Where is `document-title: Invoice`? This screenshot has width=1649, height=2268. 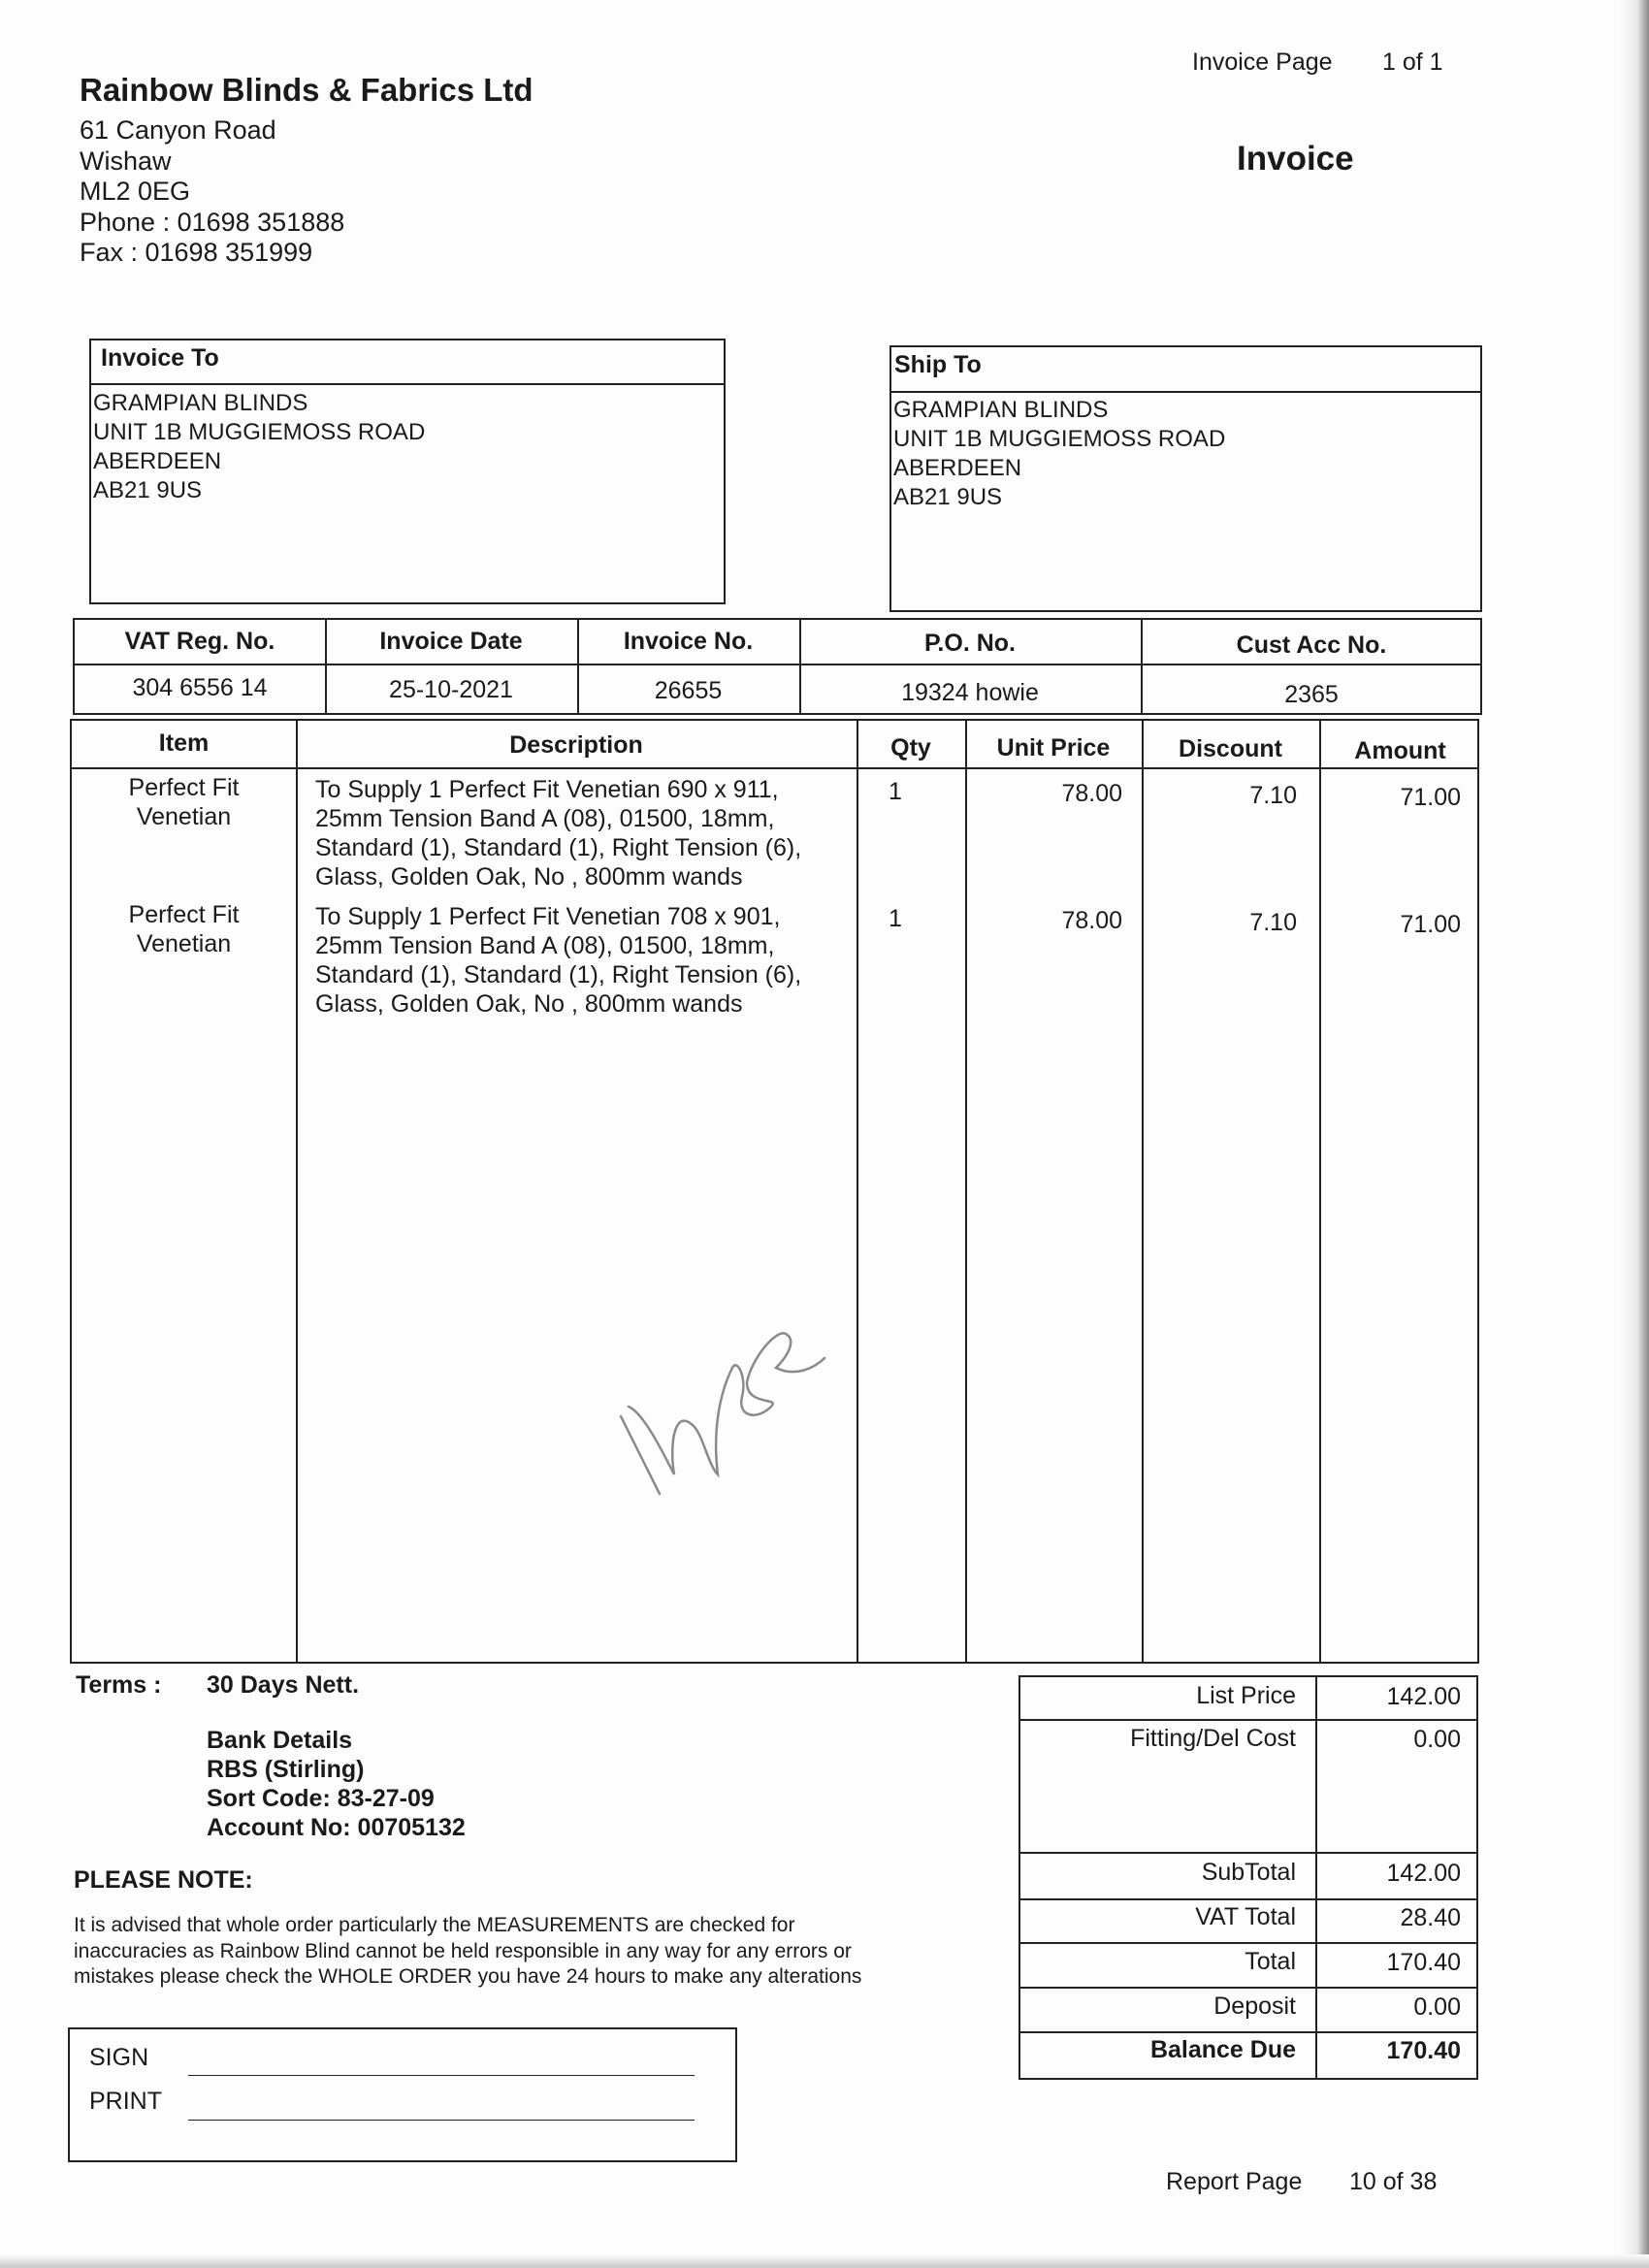 document-title: Invoice is located at coordinates (1295, 159).